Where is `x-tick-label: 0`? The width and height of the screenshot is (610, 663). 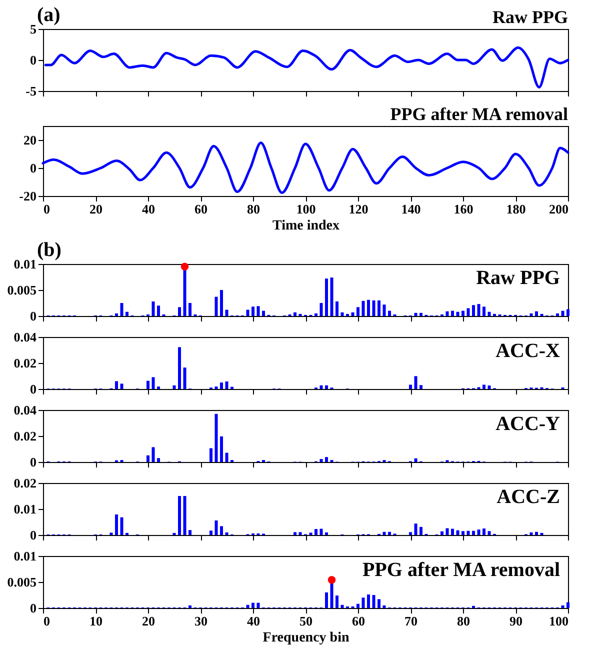
x-tick-label: 0 is located at coordinates (47, 621).